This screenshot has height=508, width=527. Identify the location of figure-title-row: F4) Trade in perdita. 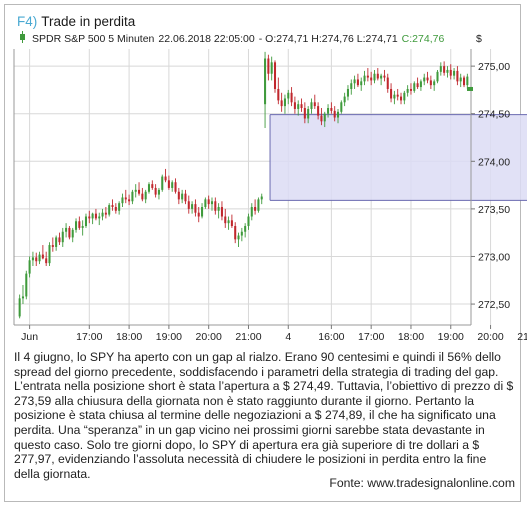
(76, 21).